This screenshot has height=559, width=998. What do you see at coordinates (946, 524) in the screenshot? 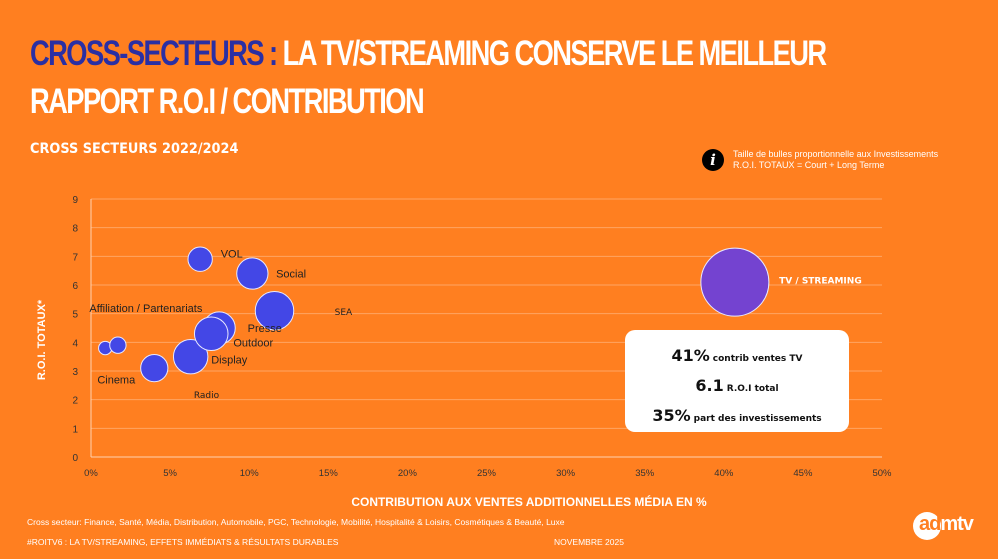
I see `logo-text: admtv` at bounding box center [946, 524].